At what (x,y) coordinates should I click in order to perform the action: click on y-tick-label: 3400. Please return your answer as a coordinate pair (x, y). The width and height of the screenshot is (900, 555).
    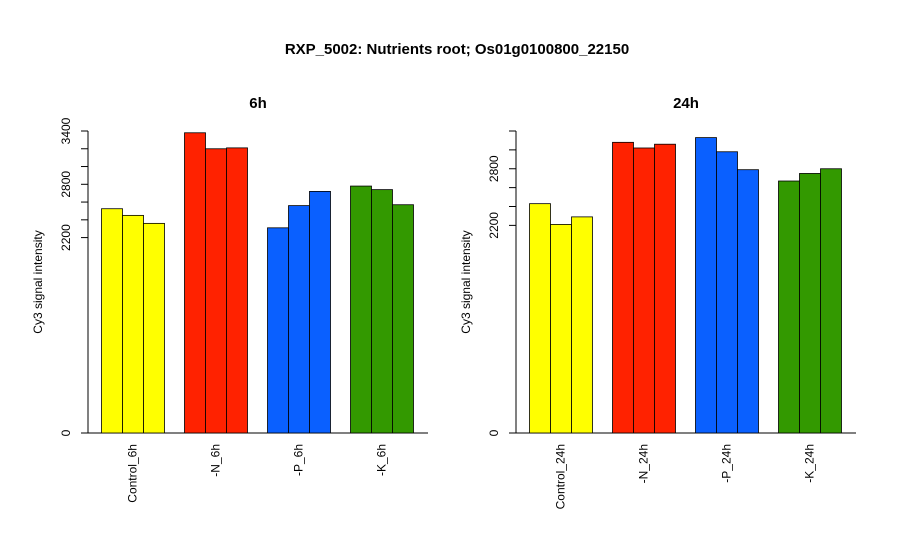
    Looking at the image, I should click on (66, 130).